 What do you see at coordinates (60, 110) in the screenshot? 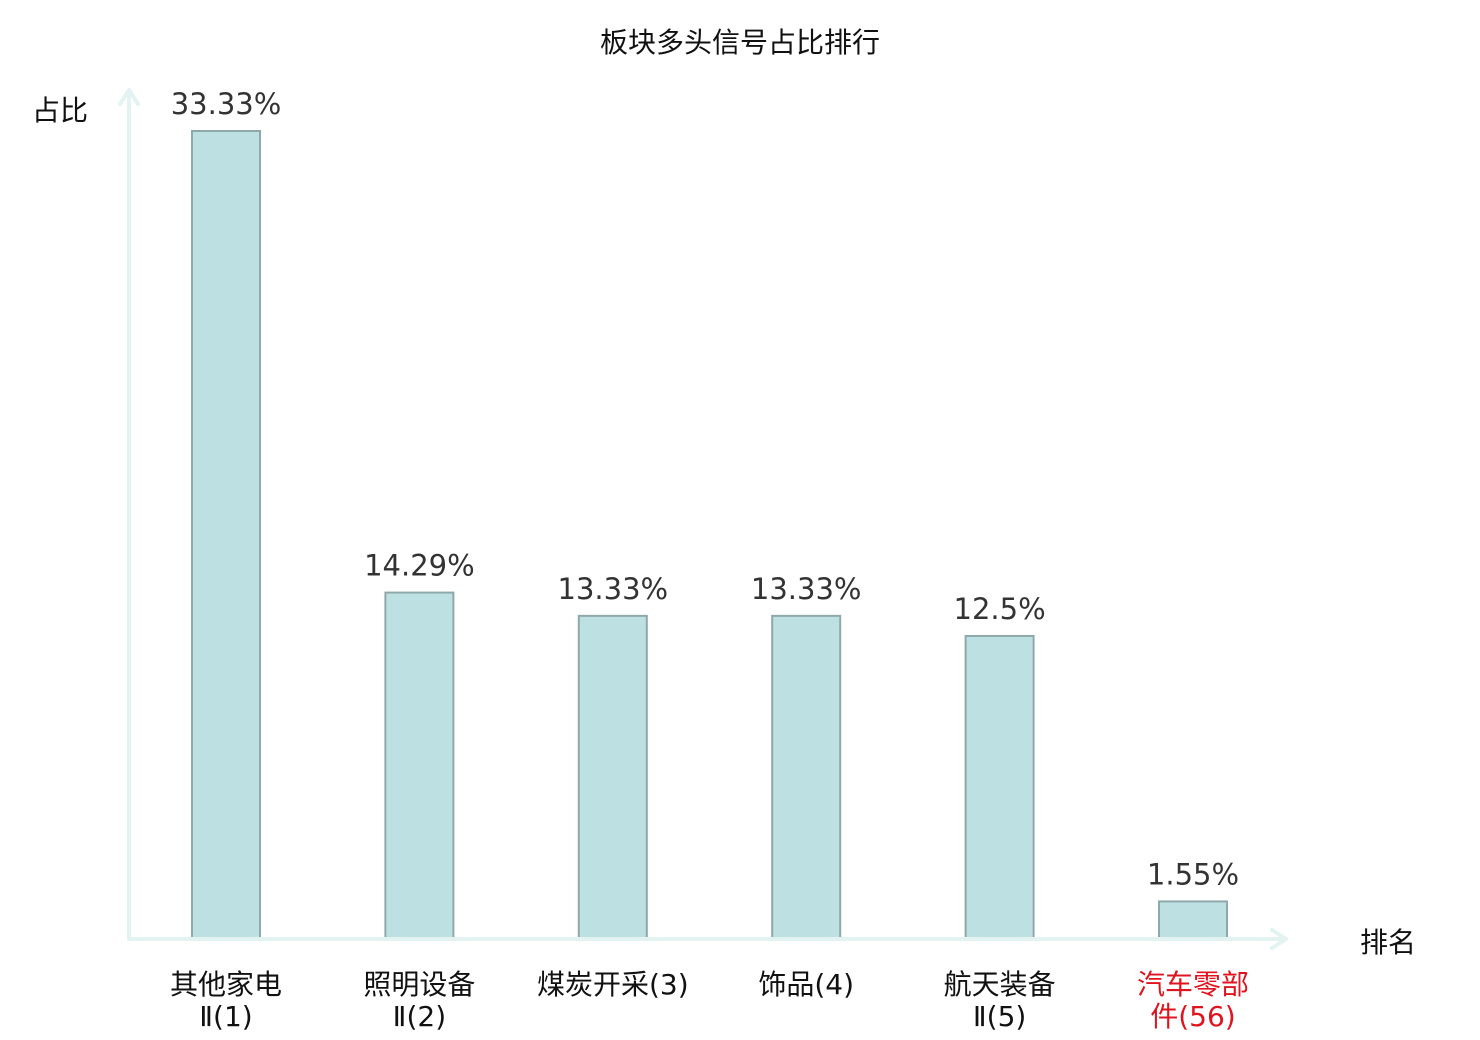
I see `y-axis-label: 占比` at bounding box center [60, 110].